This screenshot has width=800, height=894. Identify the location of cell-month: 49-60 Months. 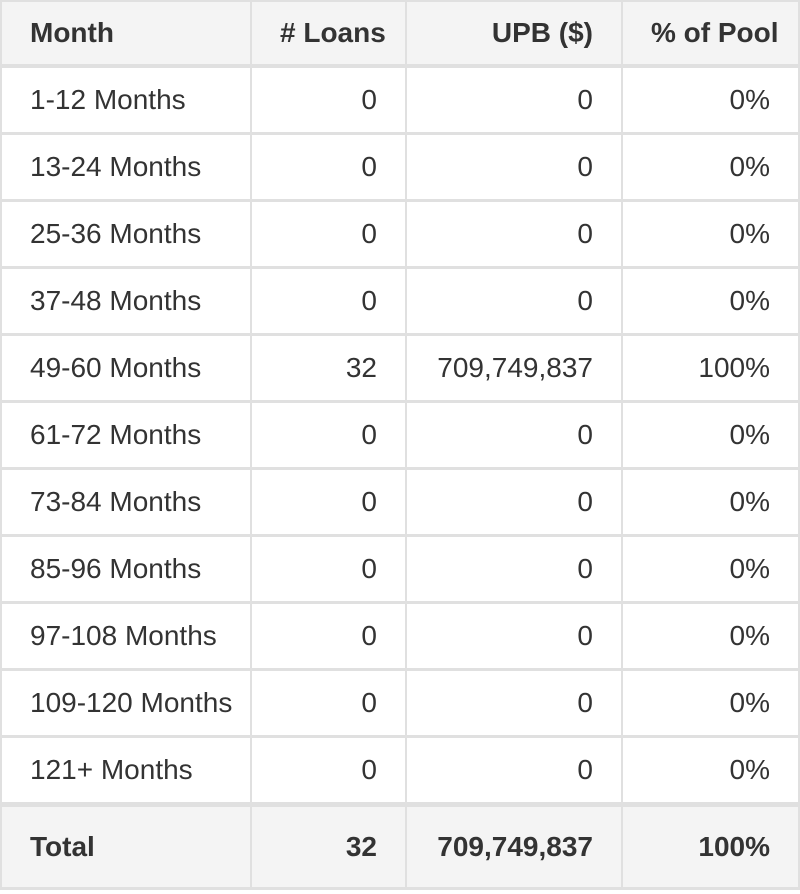
(126, 368).